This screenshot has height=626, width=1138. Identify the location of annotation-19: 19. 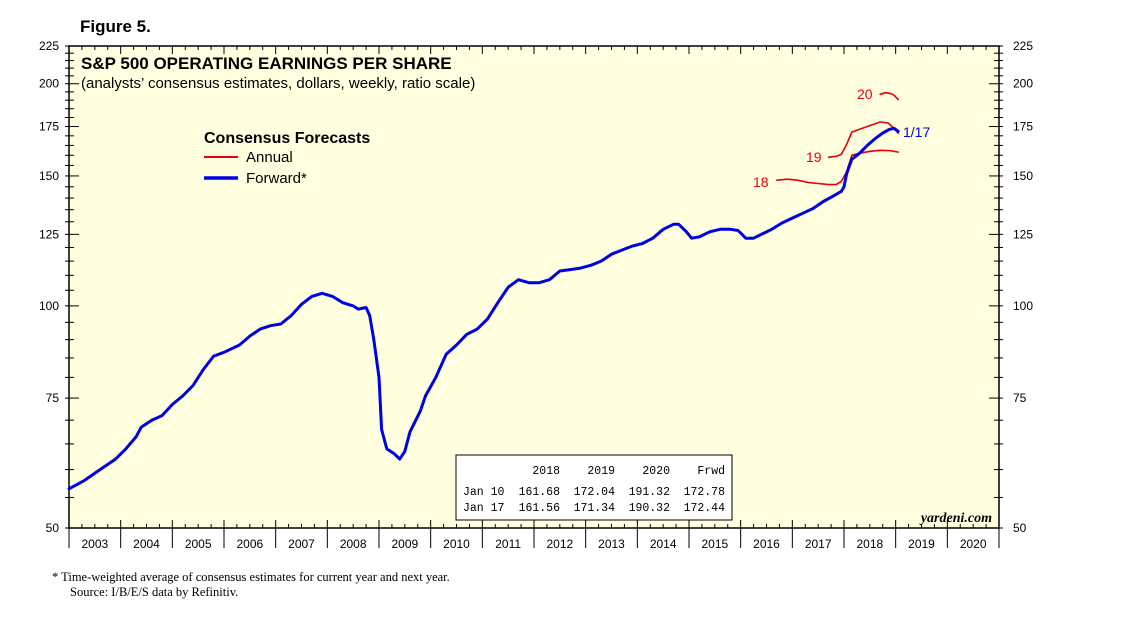
(814, 157).